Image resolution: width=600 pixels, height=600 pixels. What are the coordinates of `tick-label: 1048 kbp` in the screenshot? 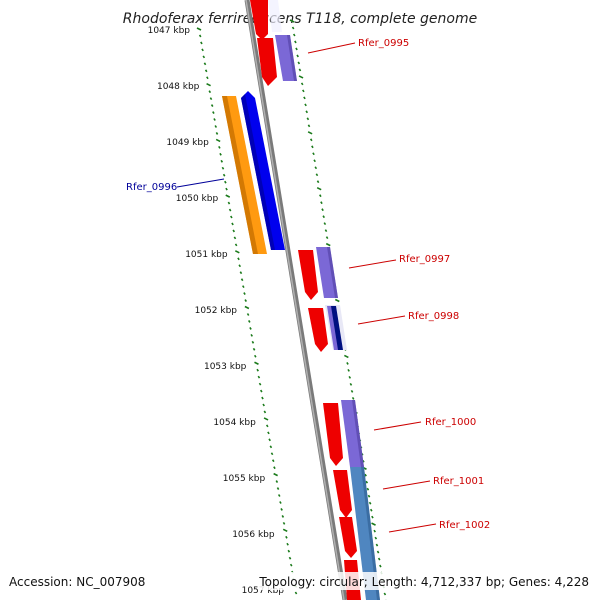 It's located at (178, 87).